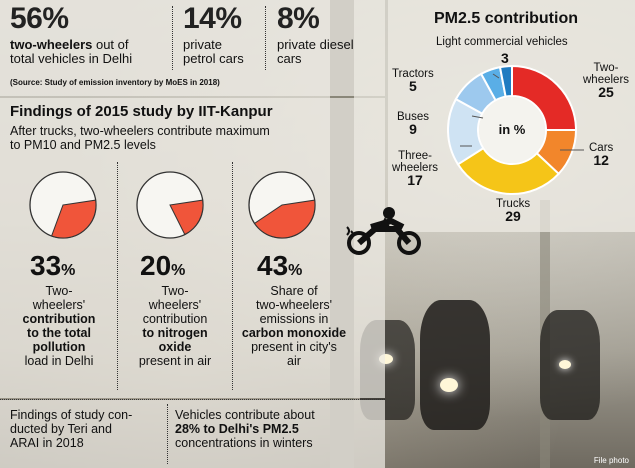 Image resolution: width=635 pixels, height=468 pixels. Describe the element at coordinates (295, 270) in the screenshot. I see `share-unit-3: %` at that location.